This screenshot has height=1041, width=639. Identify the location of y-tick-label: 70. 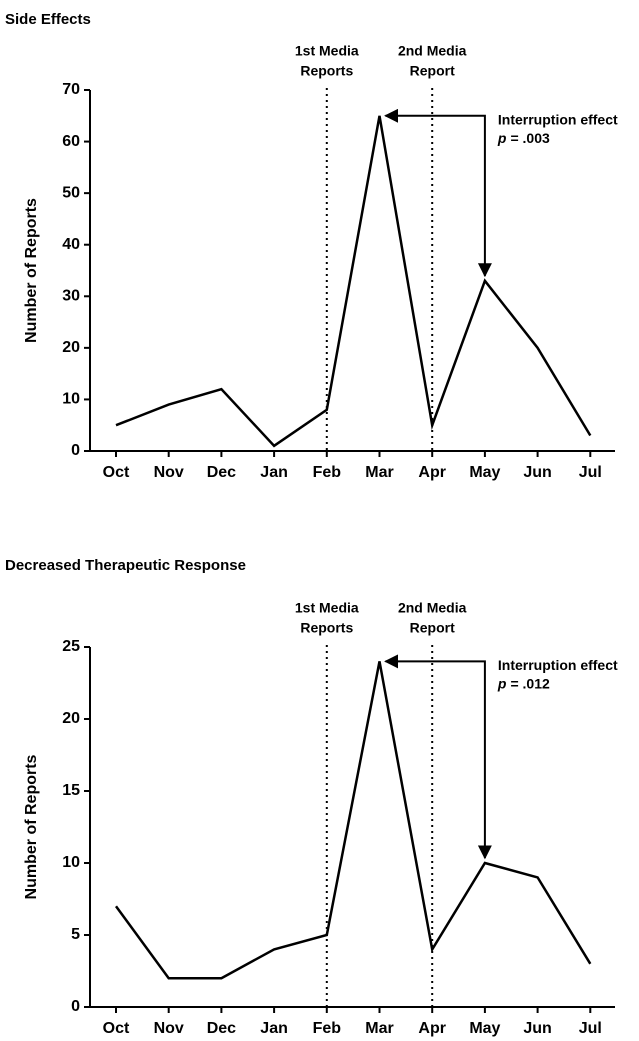
(71, 89).